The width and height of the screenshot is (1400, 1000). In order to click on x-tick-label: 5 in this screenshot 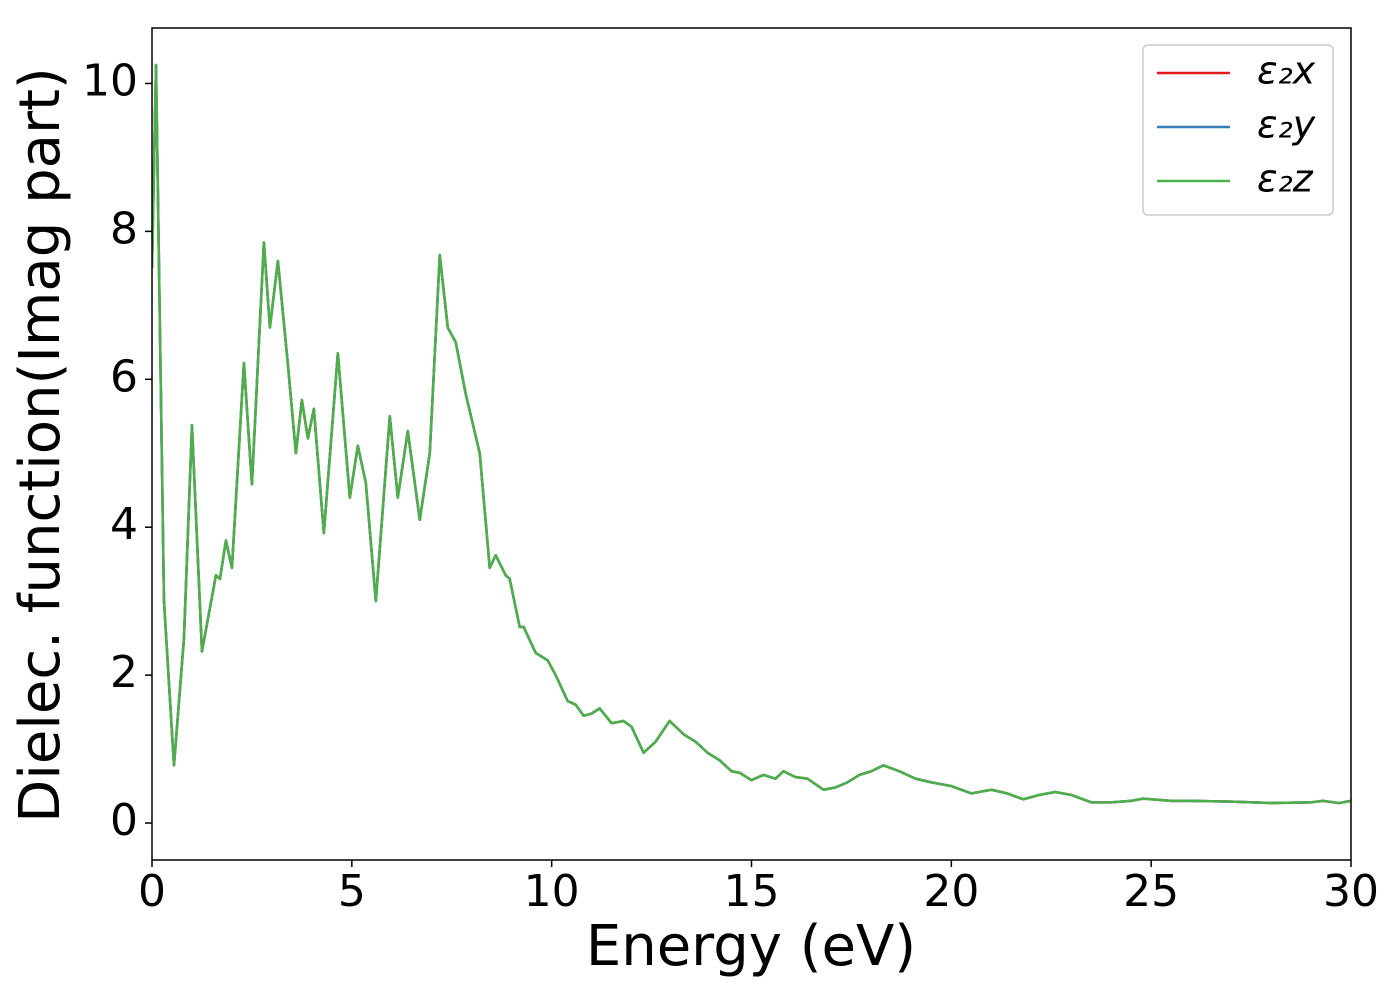, I will do `click(352, 891)`.